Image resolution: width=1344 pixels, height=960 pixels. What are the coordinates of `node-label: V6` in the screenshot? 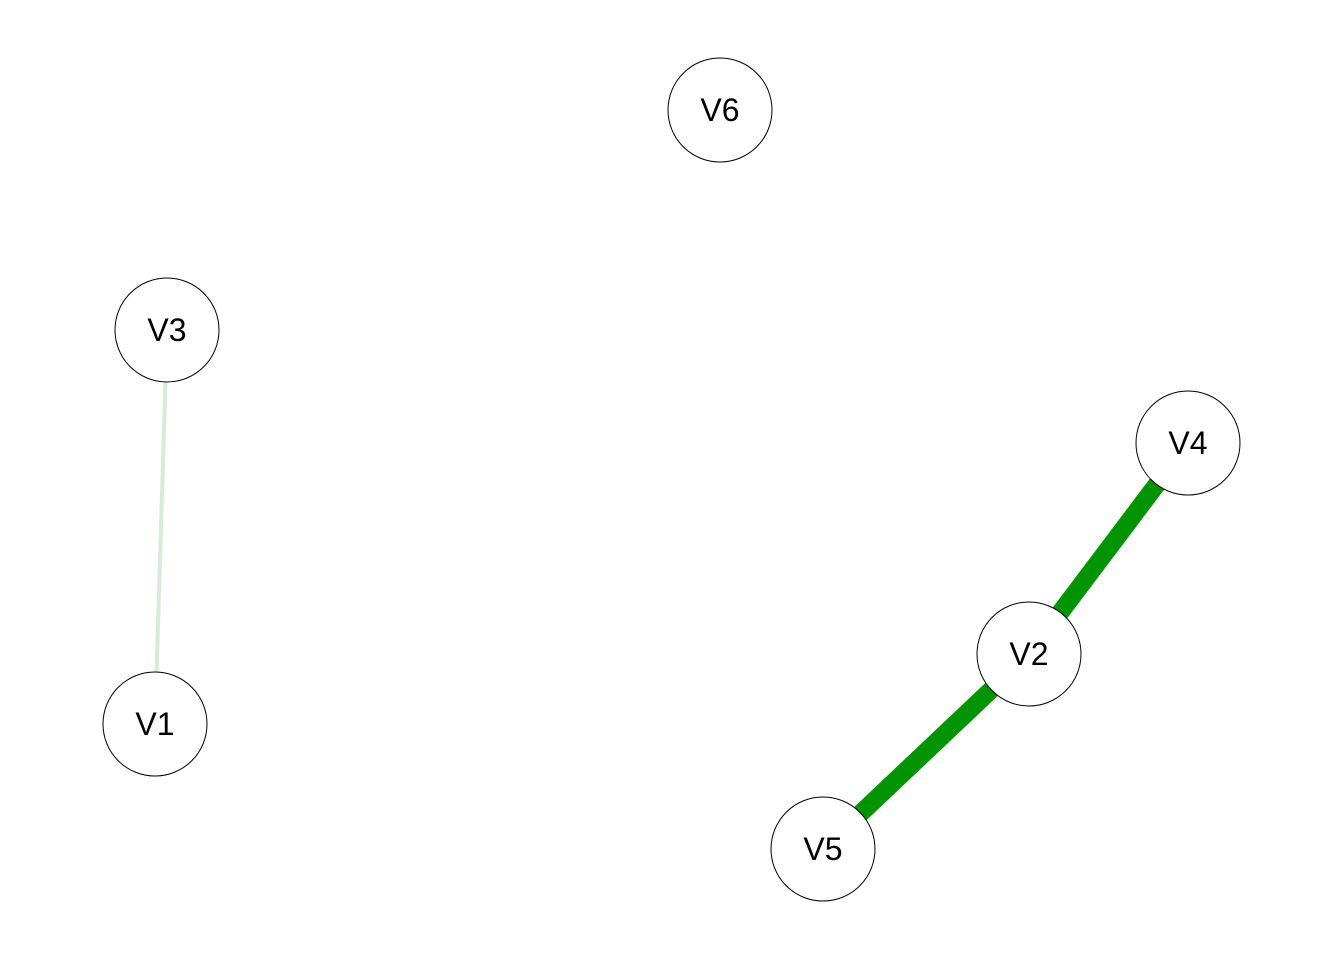 It's located at (719, 110).